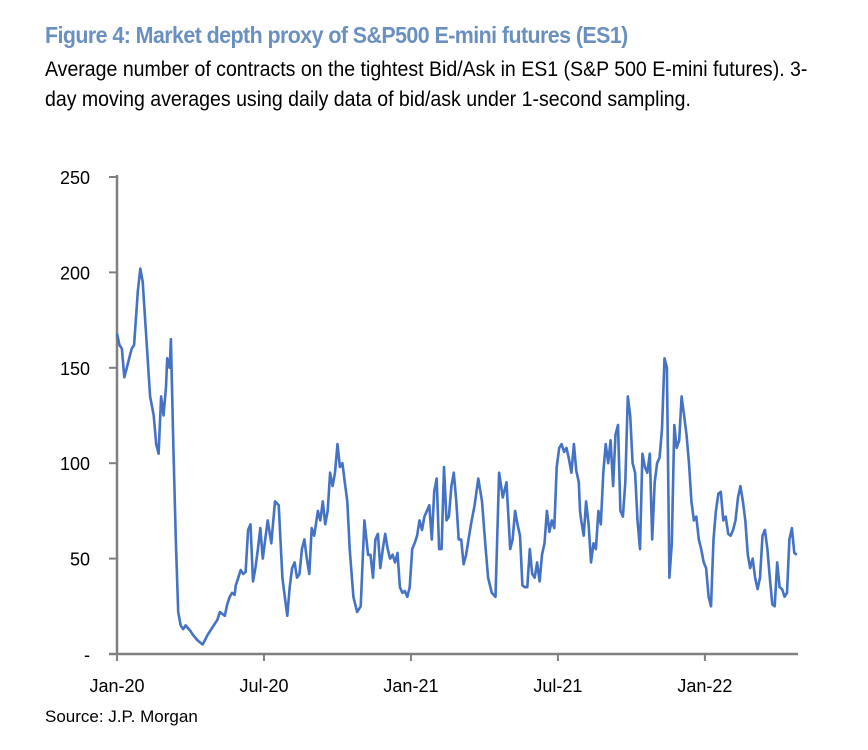  What do you see at coordinates (75, 178) in the screenshot?
I see `y-tick-label: 250` at bounding box center [75, 178].